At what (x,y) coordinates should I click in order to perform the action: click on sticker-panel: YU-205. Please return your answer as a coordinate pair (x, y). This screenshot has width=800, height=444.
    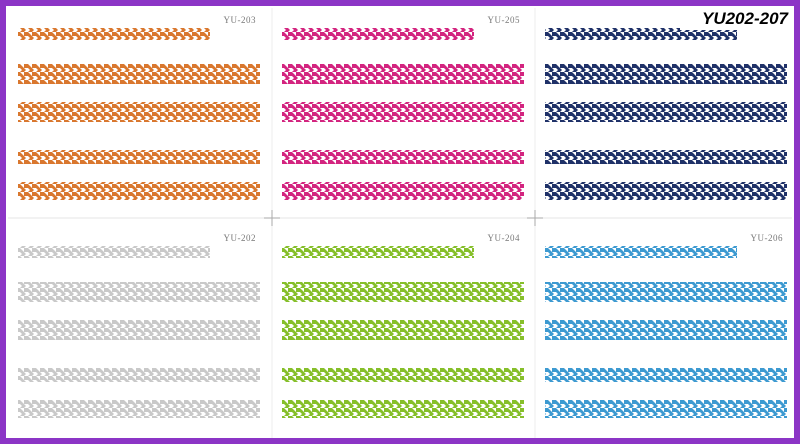
    Looking at the image, I should click on (403, 107).